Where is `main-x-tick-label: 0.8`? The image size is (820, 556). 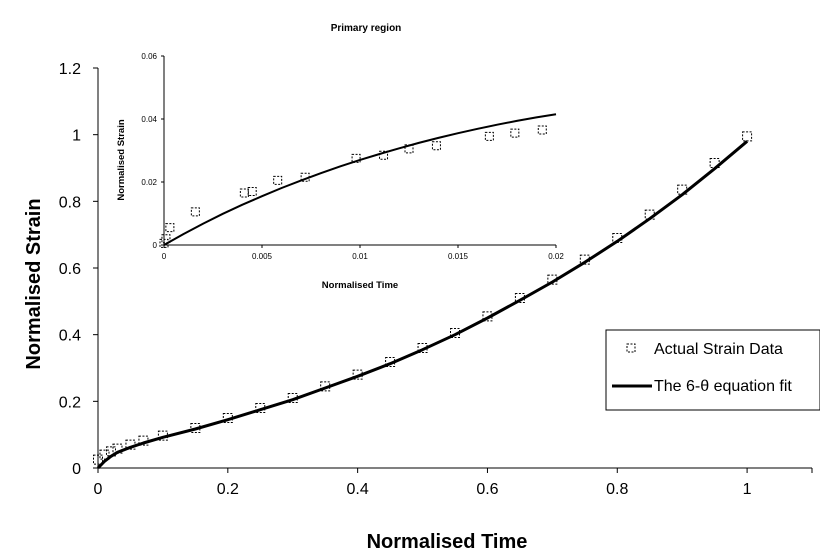 main-x-tick-label: 0.8 is located at coordinates (617, 489).